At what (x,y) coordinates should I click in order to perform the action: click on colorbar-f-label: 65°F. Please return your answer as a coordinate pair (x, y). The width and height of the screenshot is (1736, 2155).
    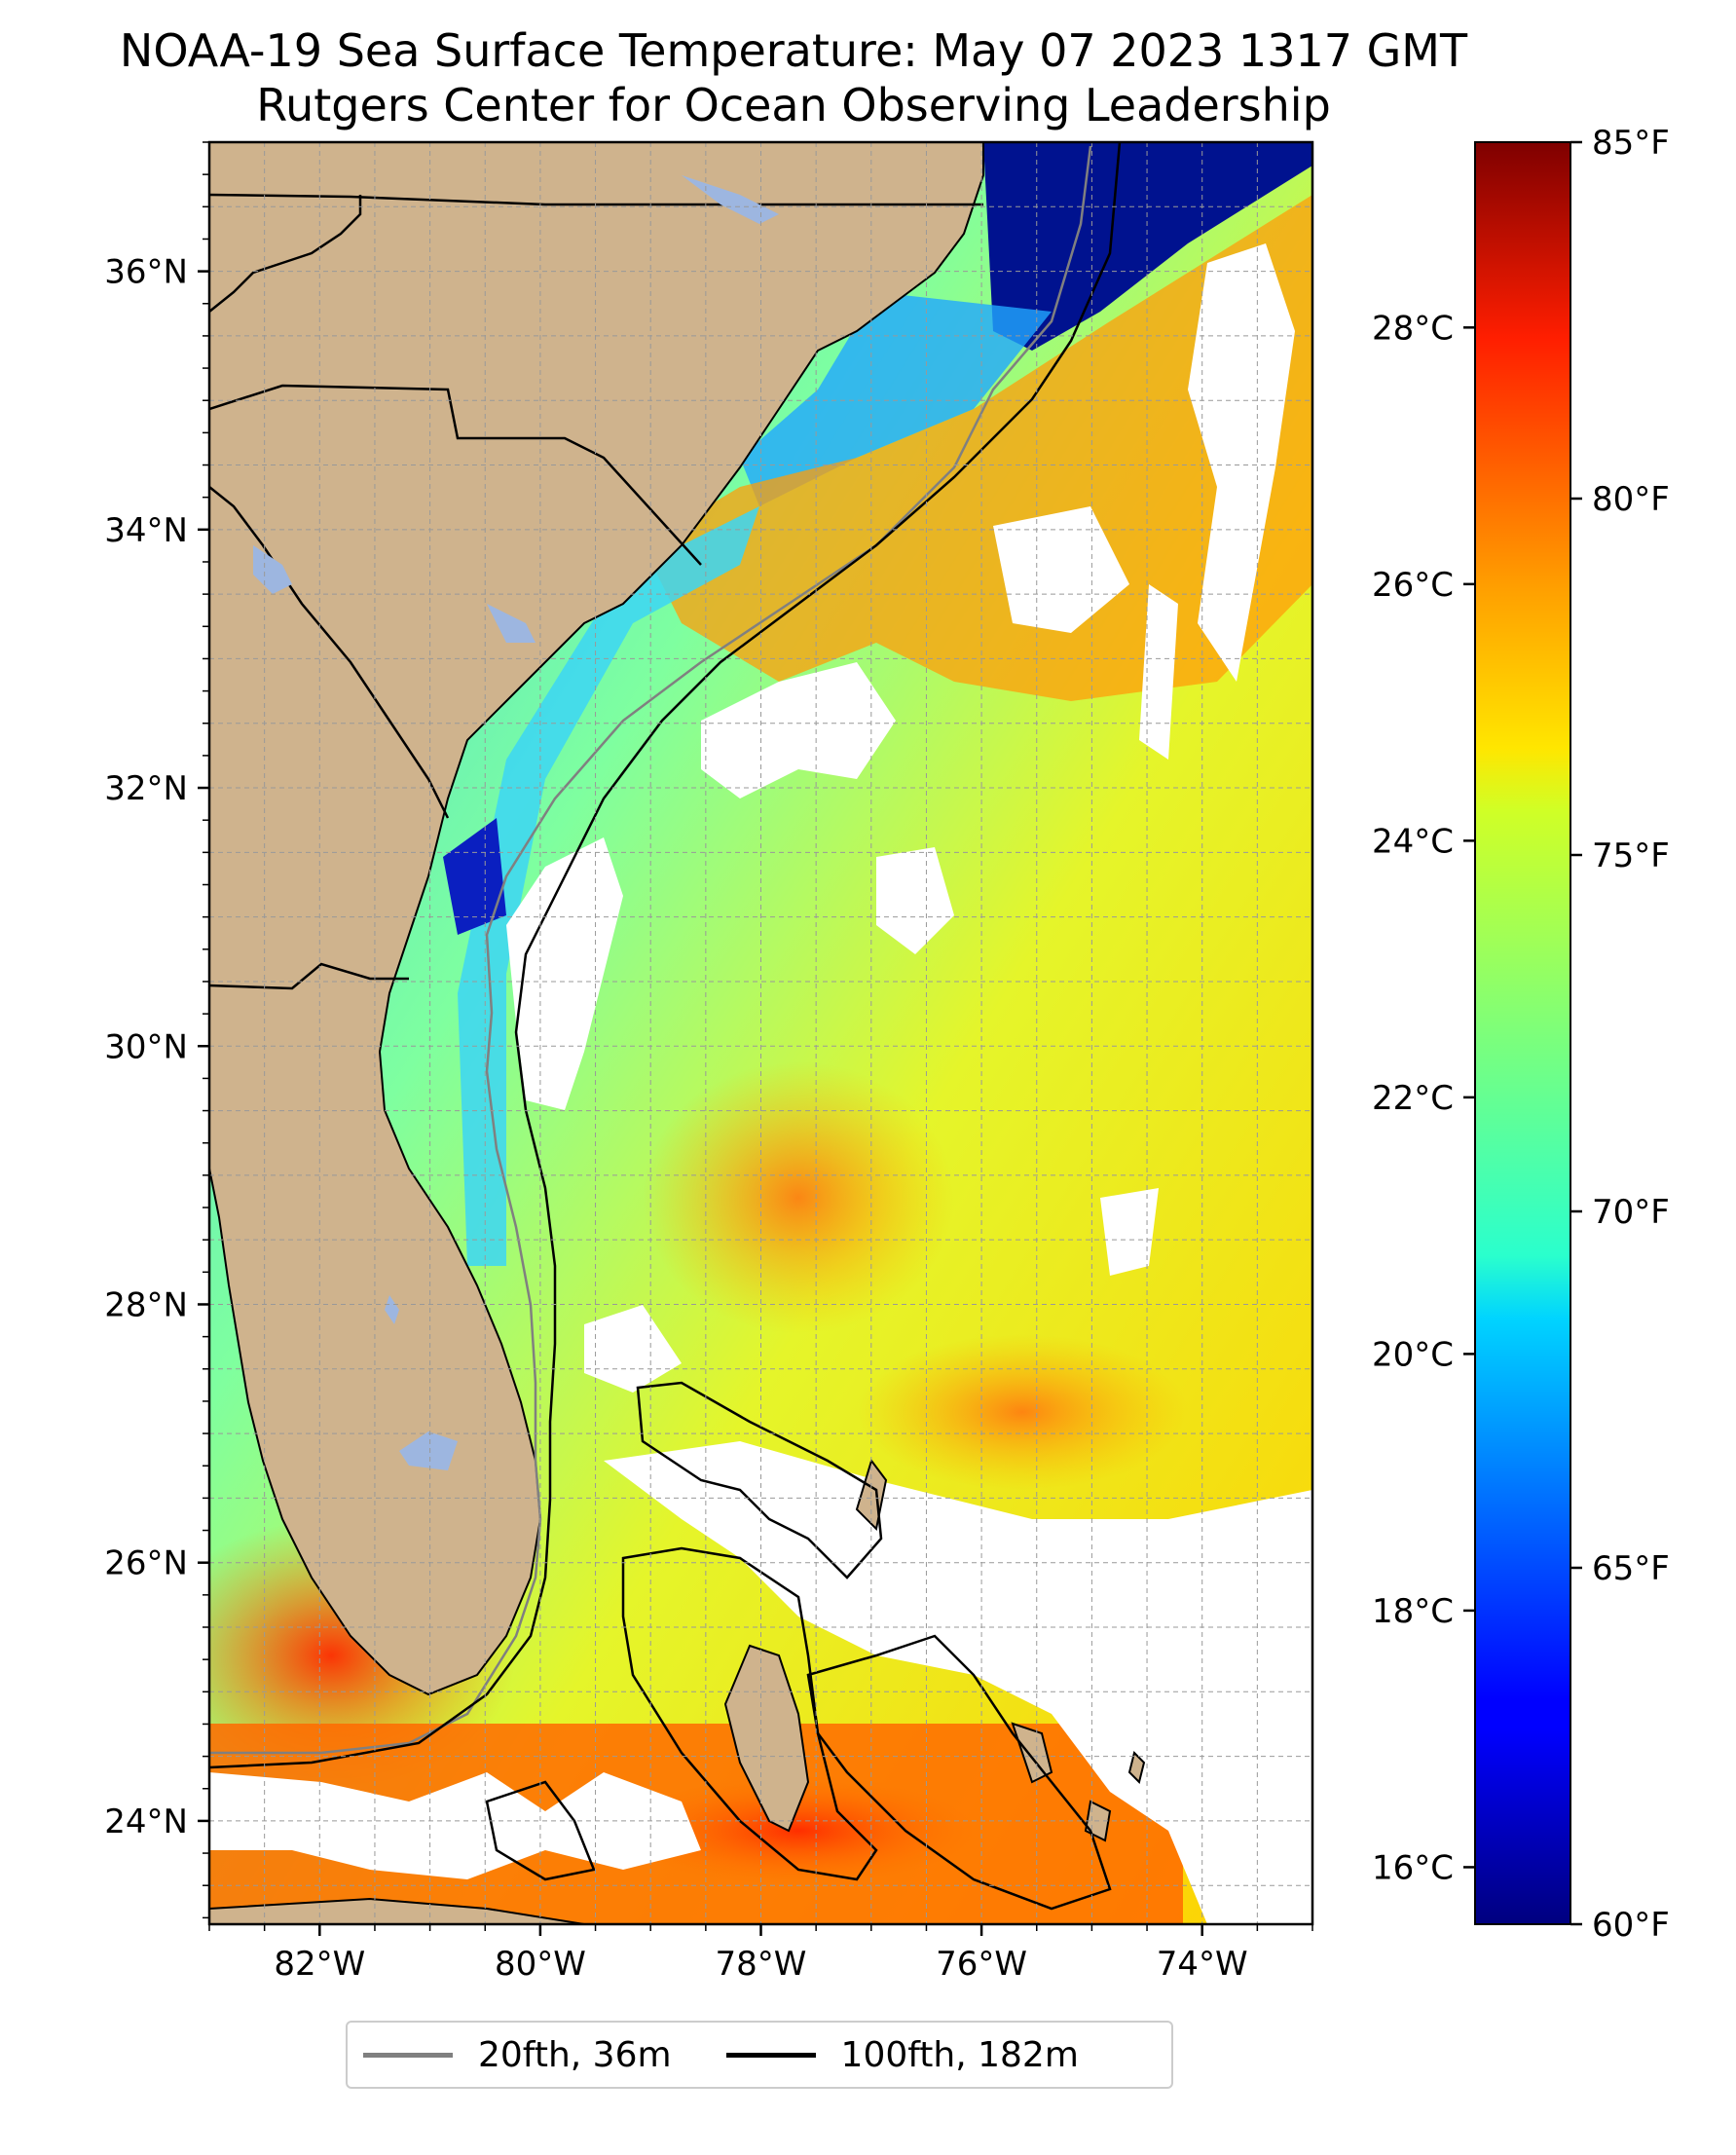
    Looking at the image, I should click on (1631, 1568).